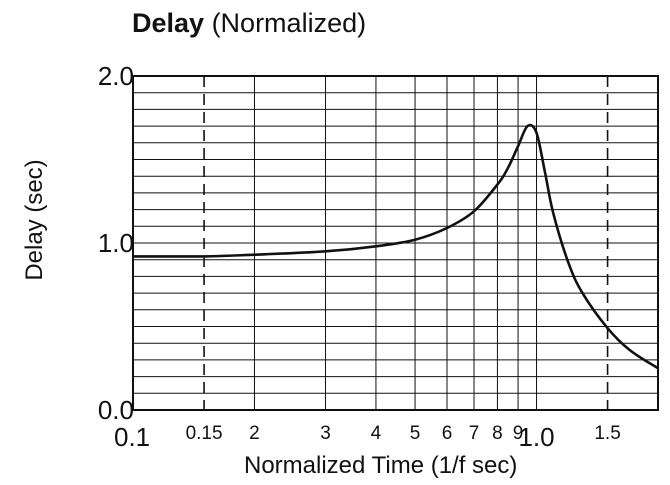  Describe the element at coordinates (285, 23) in the screenshot. I see `chart-title-rest: (Normalized)` at that location.